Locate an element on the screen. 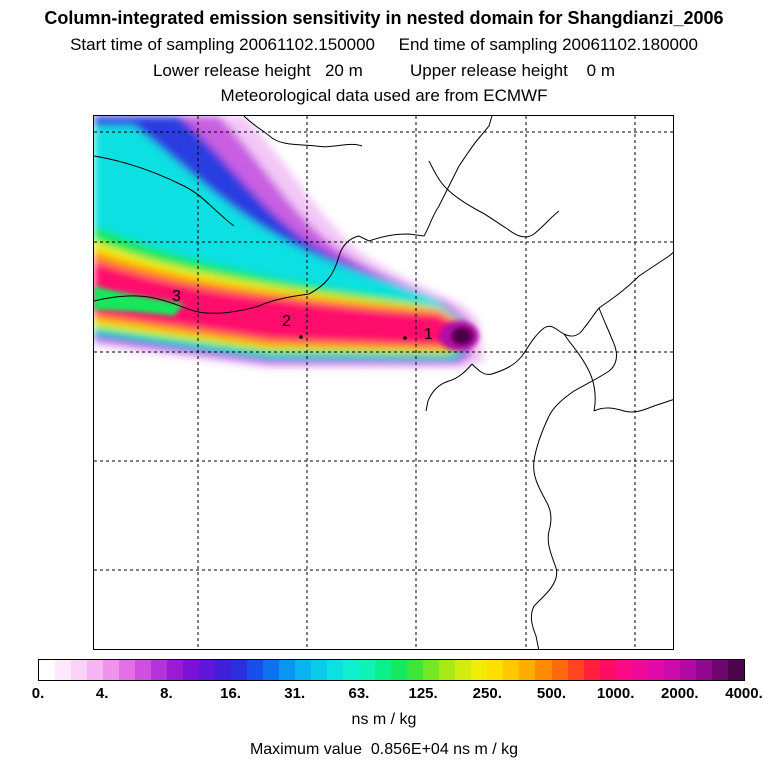 This screenshot has width=768, height=768. color-scale-tick-label: 8. is located at coordinates (166, 693).